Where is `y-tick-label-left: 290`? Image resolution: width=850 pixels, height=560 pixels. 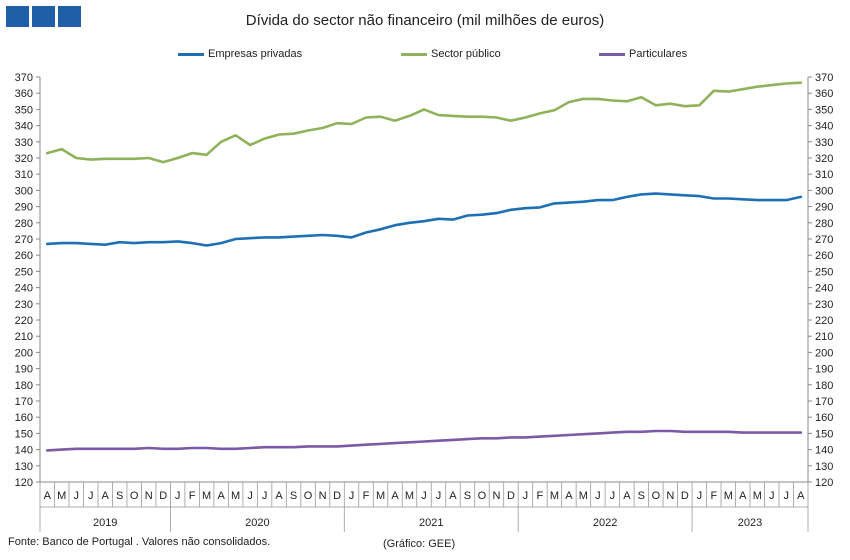 y-tick-label-left: 290 is located at coordinates (24, 208).